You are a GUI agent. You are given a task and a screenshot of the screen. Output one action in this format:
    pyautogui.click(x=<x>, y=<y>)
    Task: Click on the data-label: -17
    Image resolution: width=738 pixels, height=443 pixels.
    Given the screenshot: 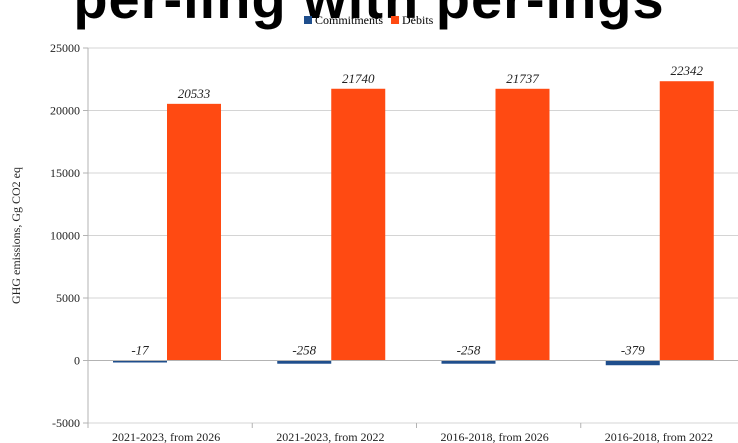 What is the action you would take?
    pyautogui.click(x=140, y=350)
    